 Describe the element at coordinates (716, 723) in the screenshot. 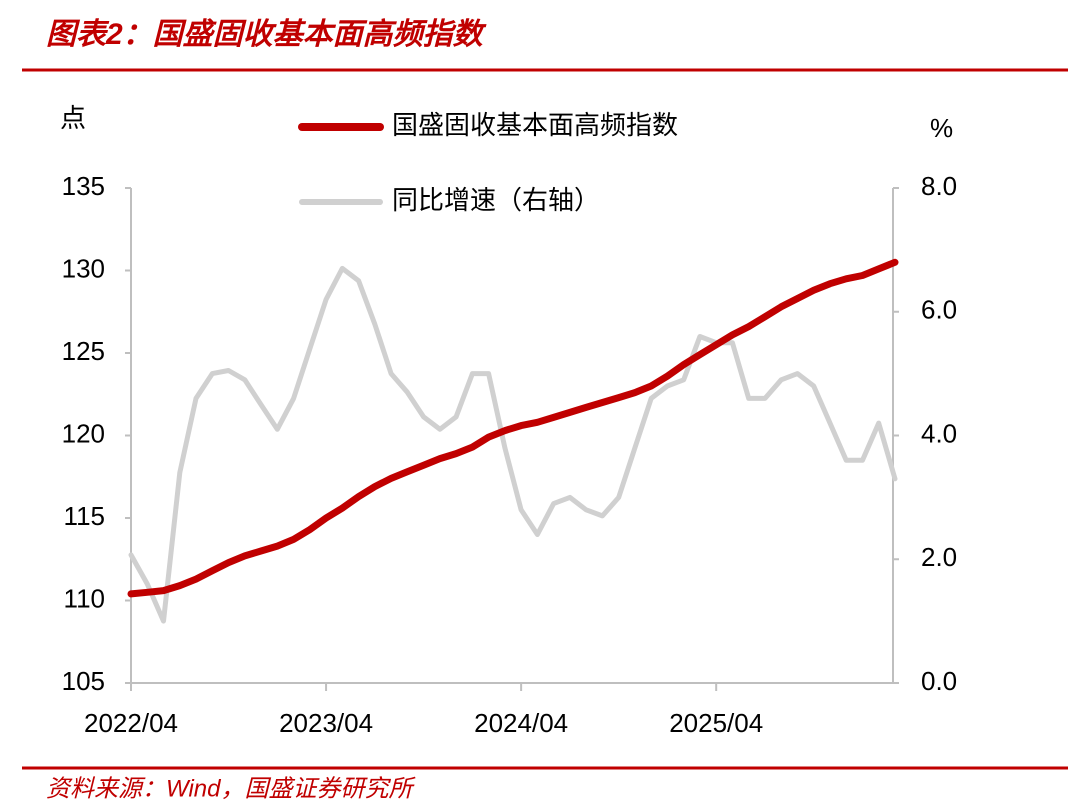

I see `x-tick-label: 2025/04` at that location.